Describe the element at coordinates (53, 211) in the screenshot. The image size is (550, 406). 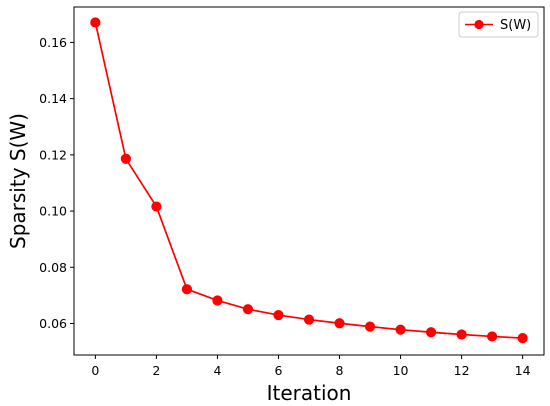
I see `y-tick-label: 0.10` at that location.